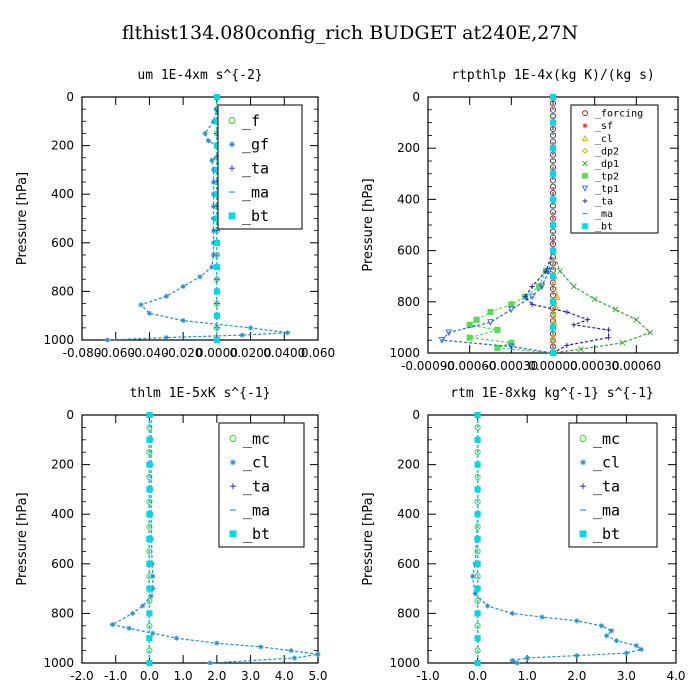 This screenshot has width=700, height=700. I want to click on panel-title: rtm 1E-8xkg kg^{-1} s^{-1}, so click(552, 393).